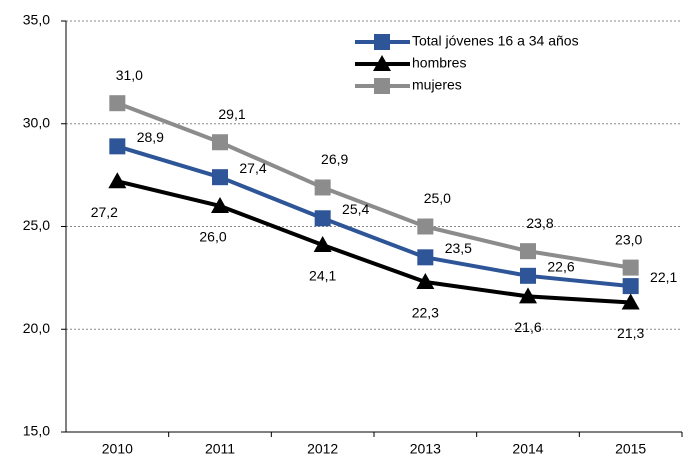  Describe the element at coordinates (527, 327) in the screenshot. I see `data-label: 21,6` at that location.